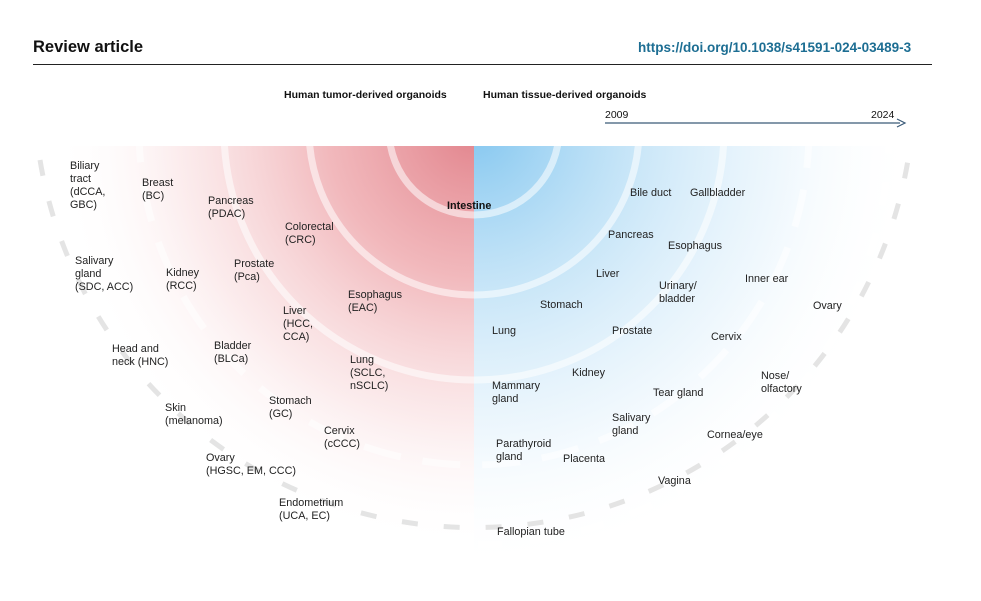 The height and width of the screenshot is (601, 981). I want to click on header-divider, so click(482, 64).